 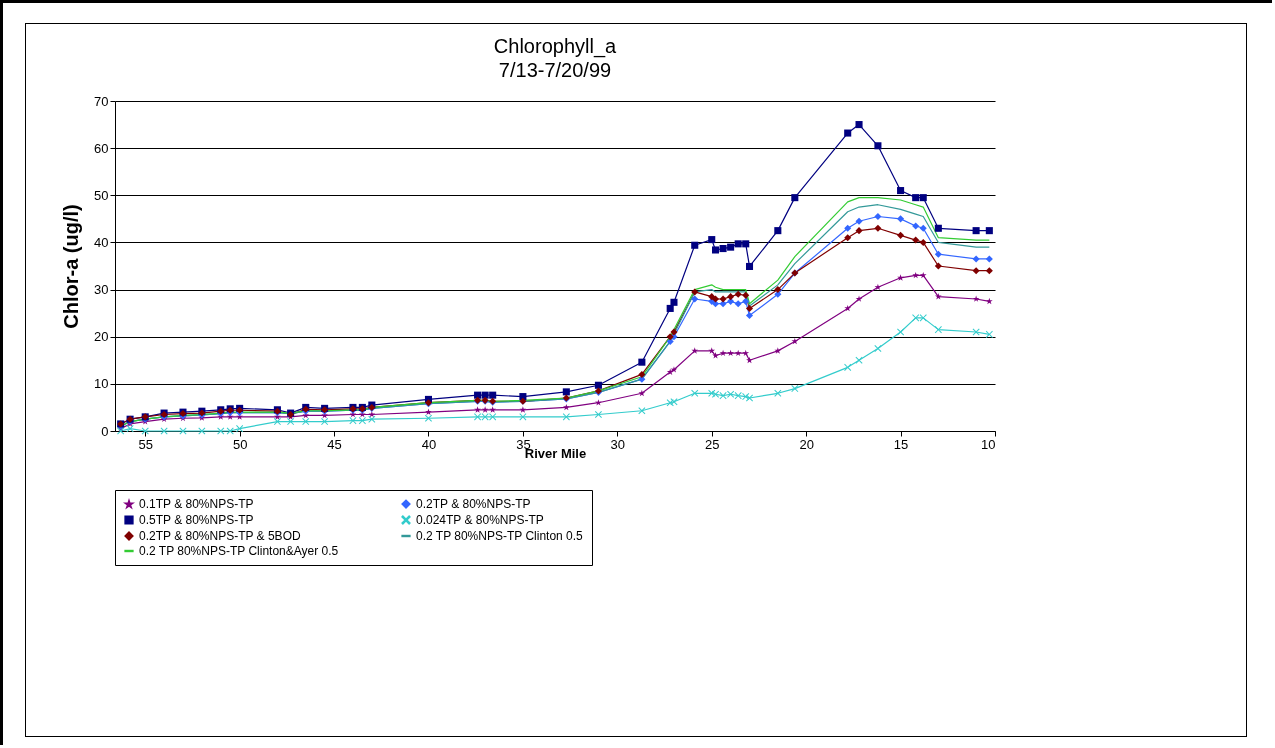 I want to click on y-tick-label: 40, so click(x=101, y=242).